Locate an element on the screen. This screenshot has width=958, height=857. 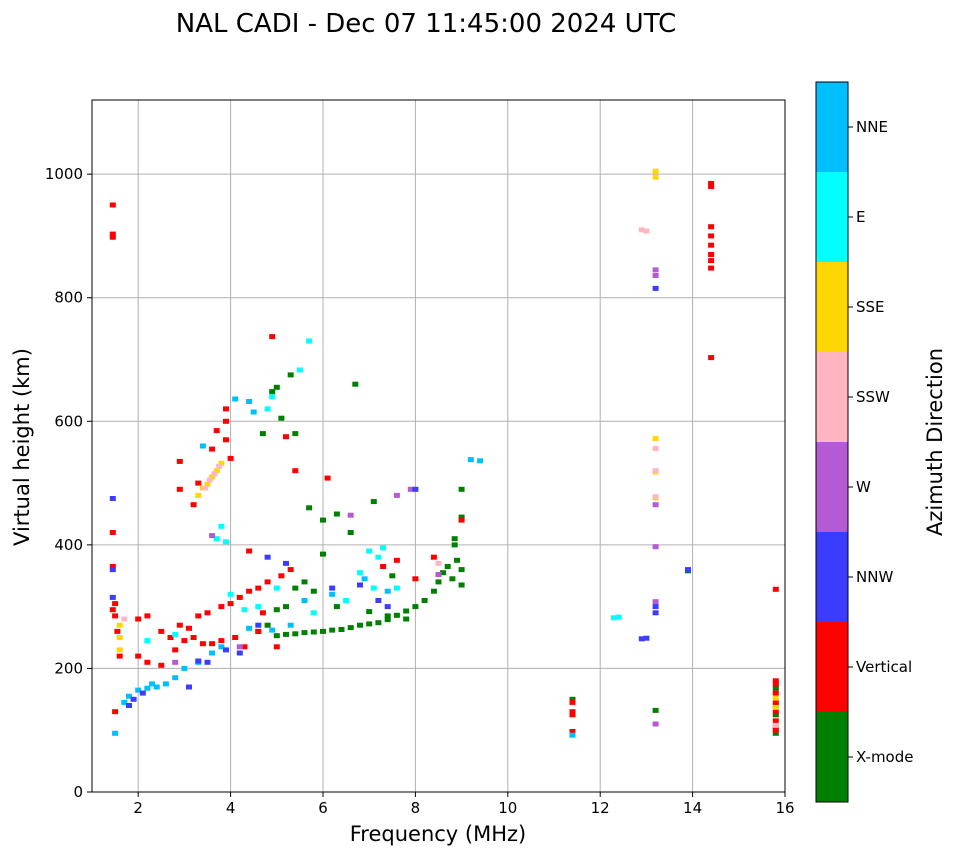
y-tick-label: 1000 is located at coordinates (64, 174).